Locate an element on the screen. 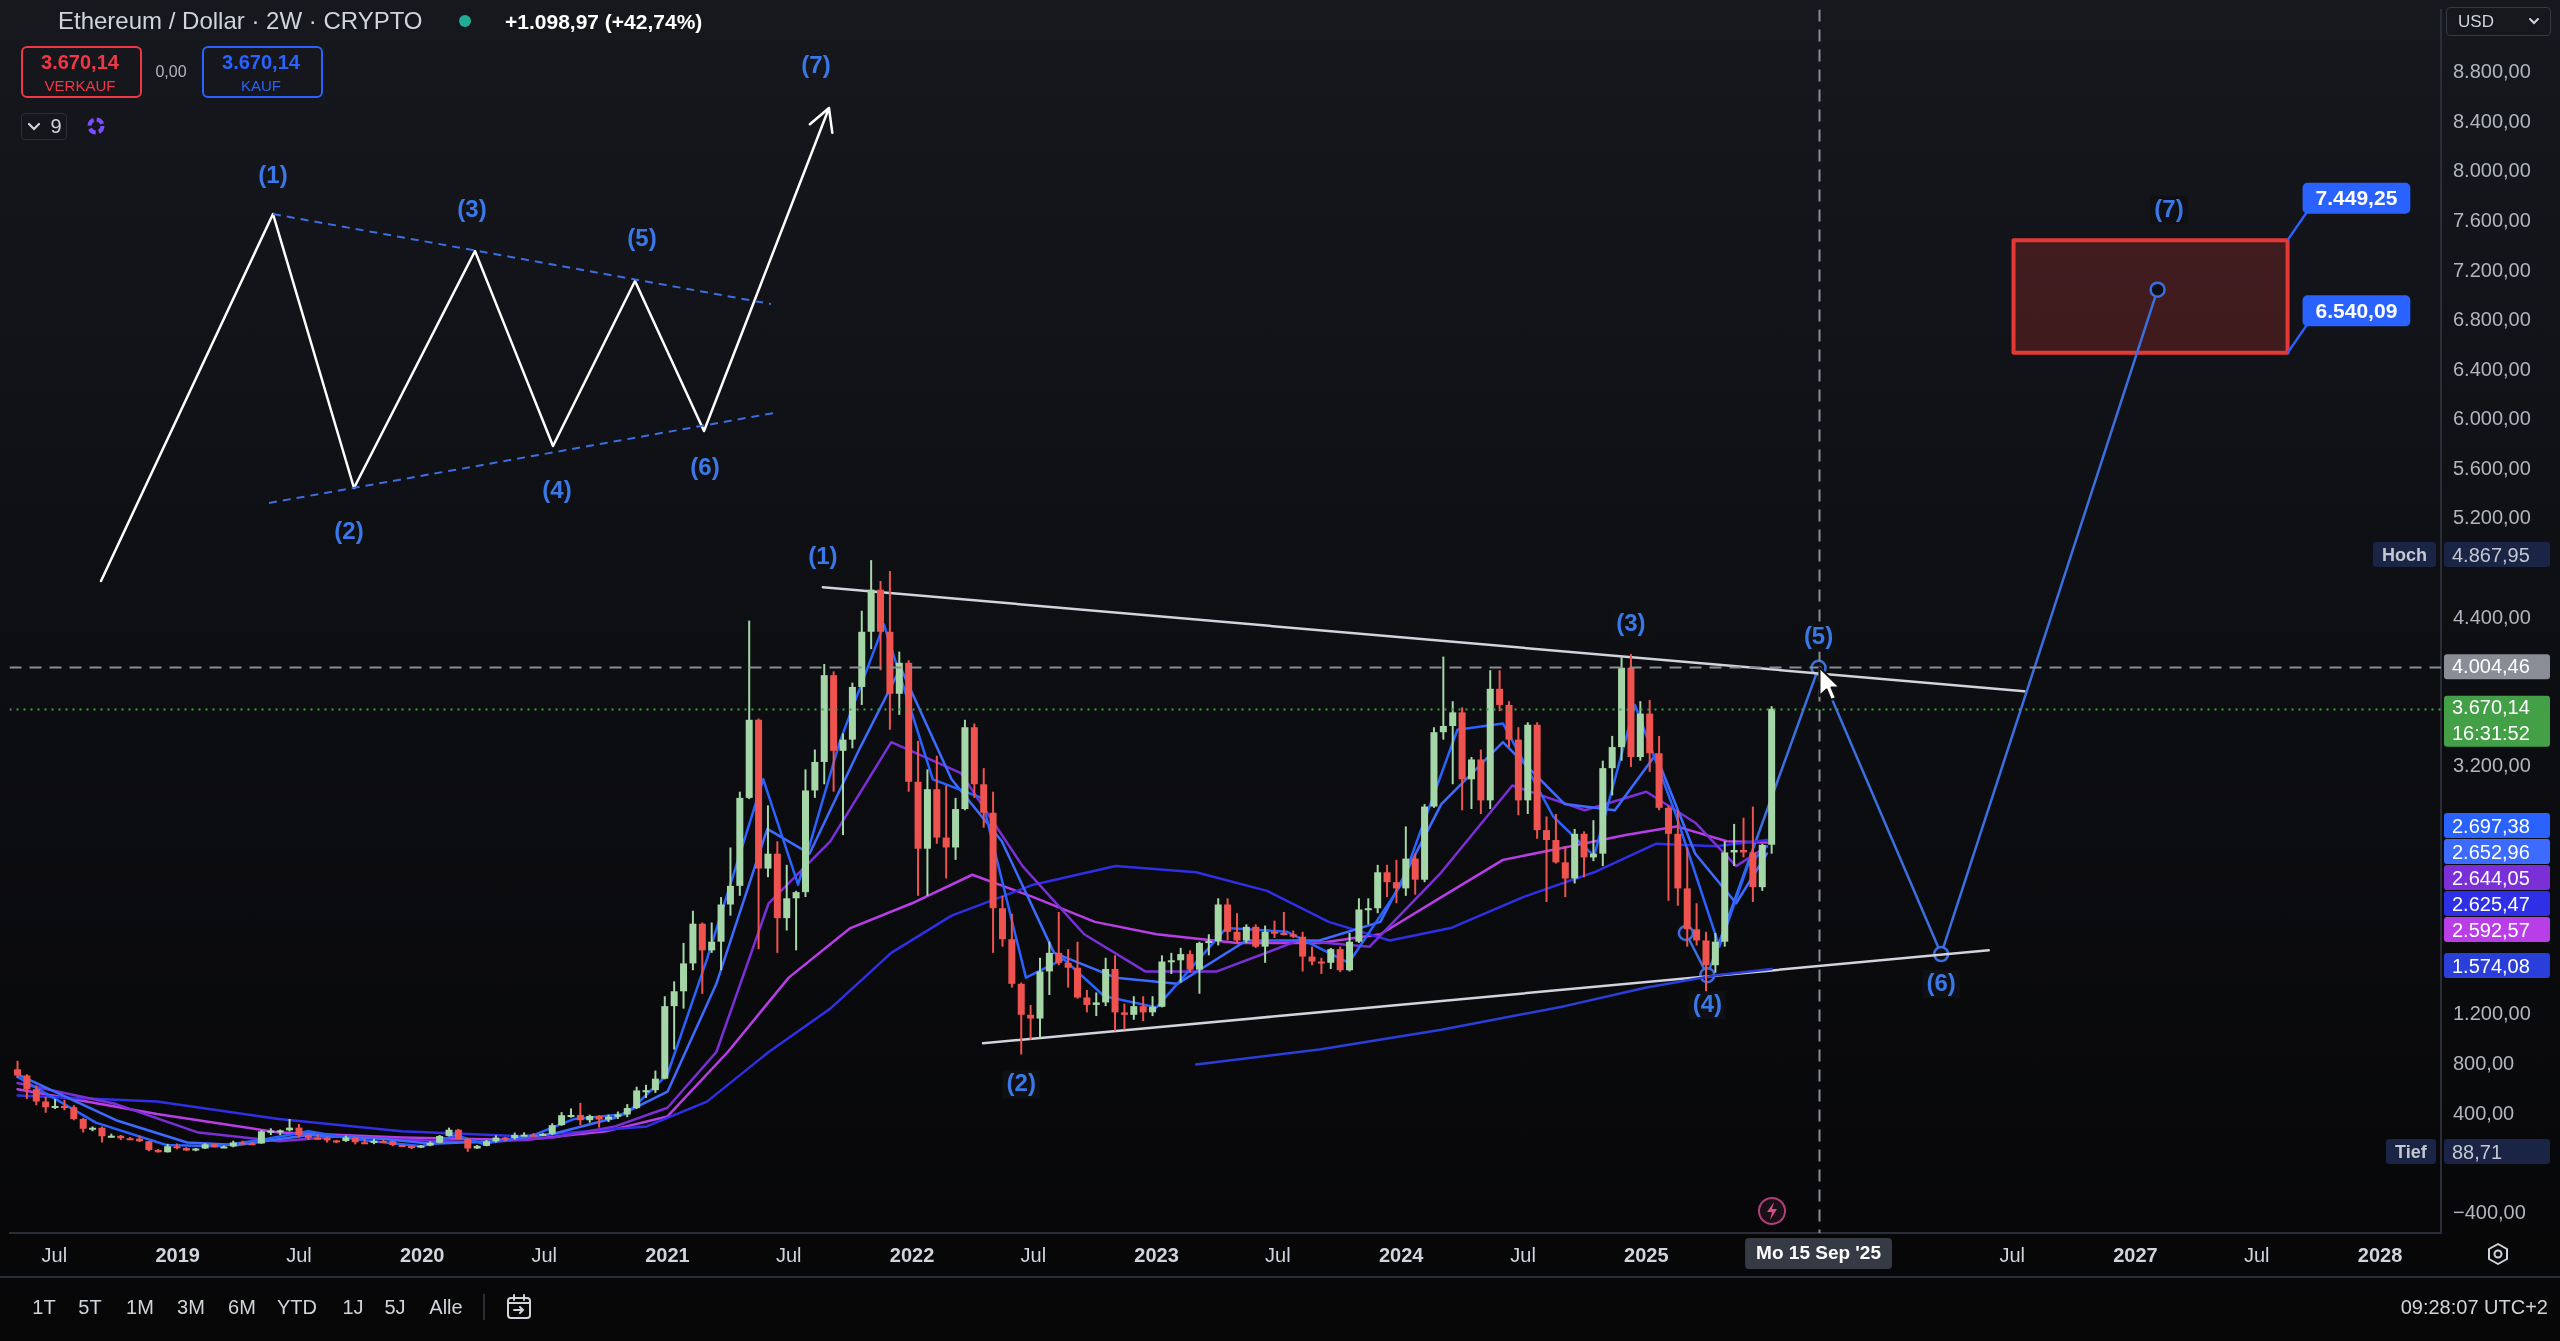  y-tick-label: 5.600,00 is located at coordinates (2492, 467).